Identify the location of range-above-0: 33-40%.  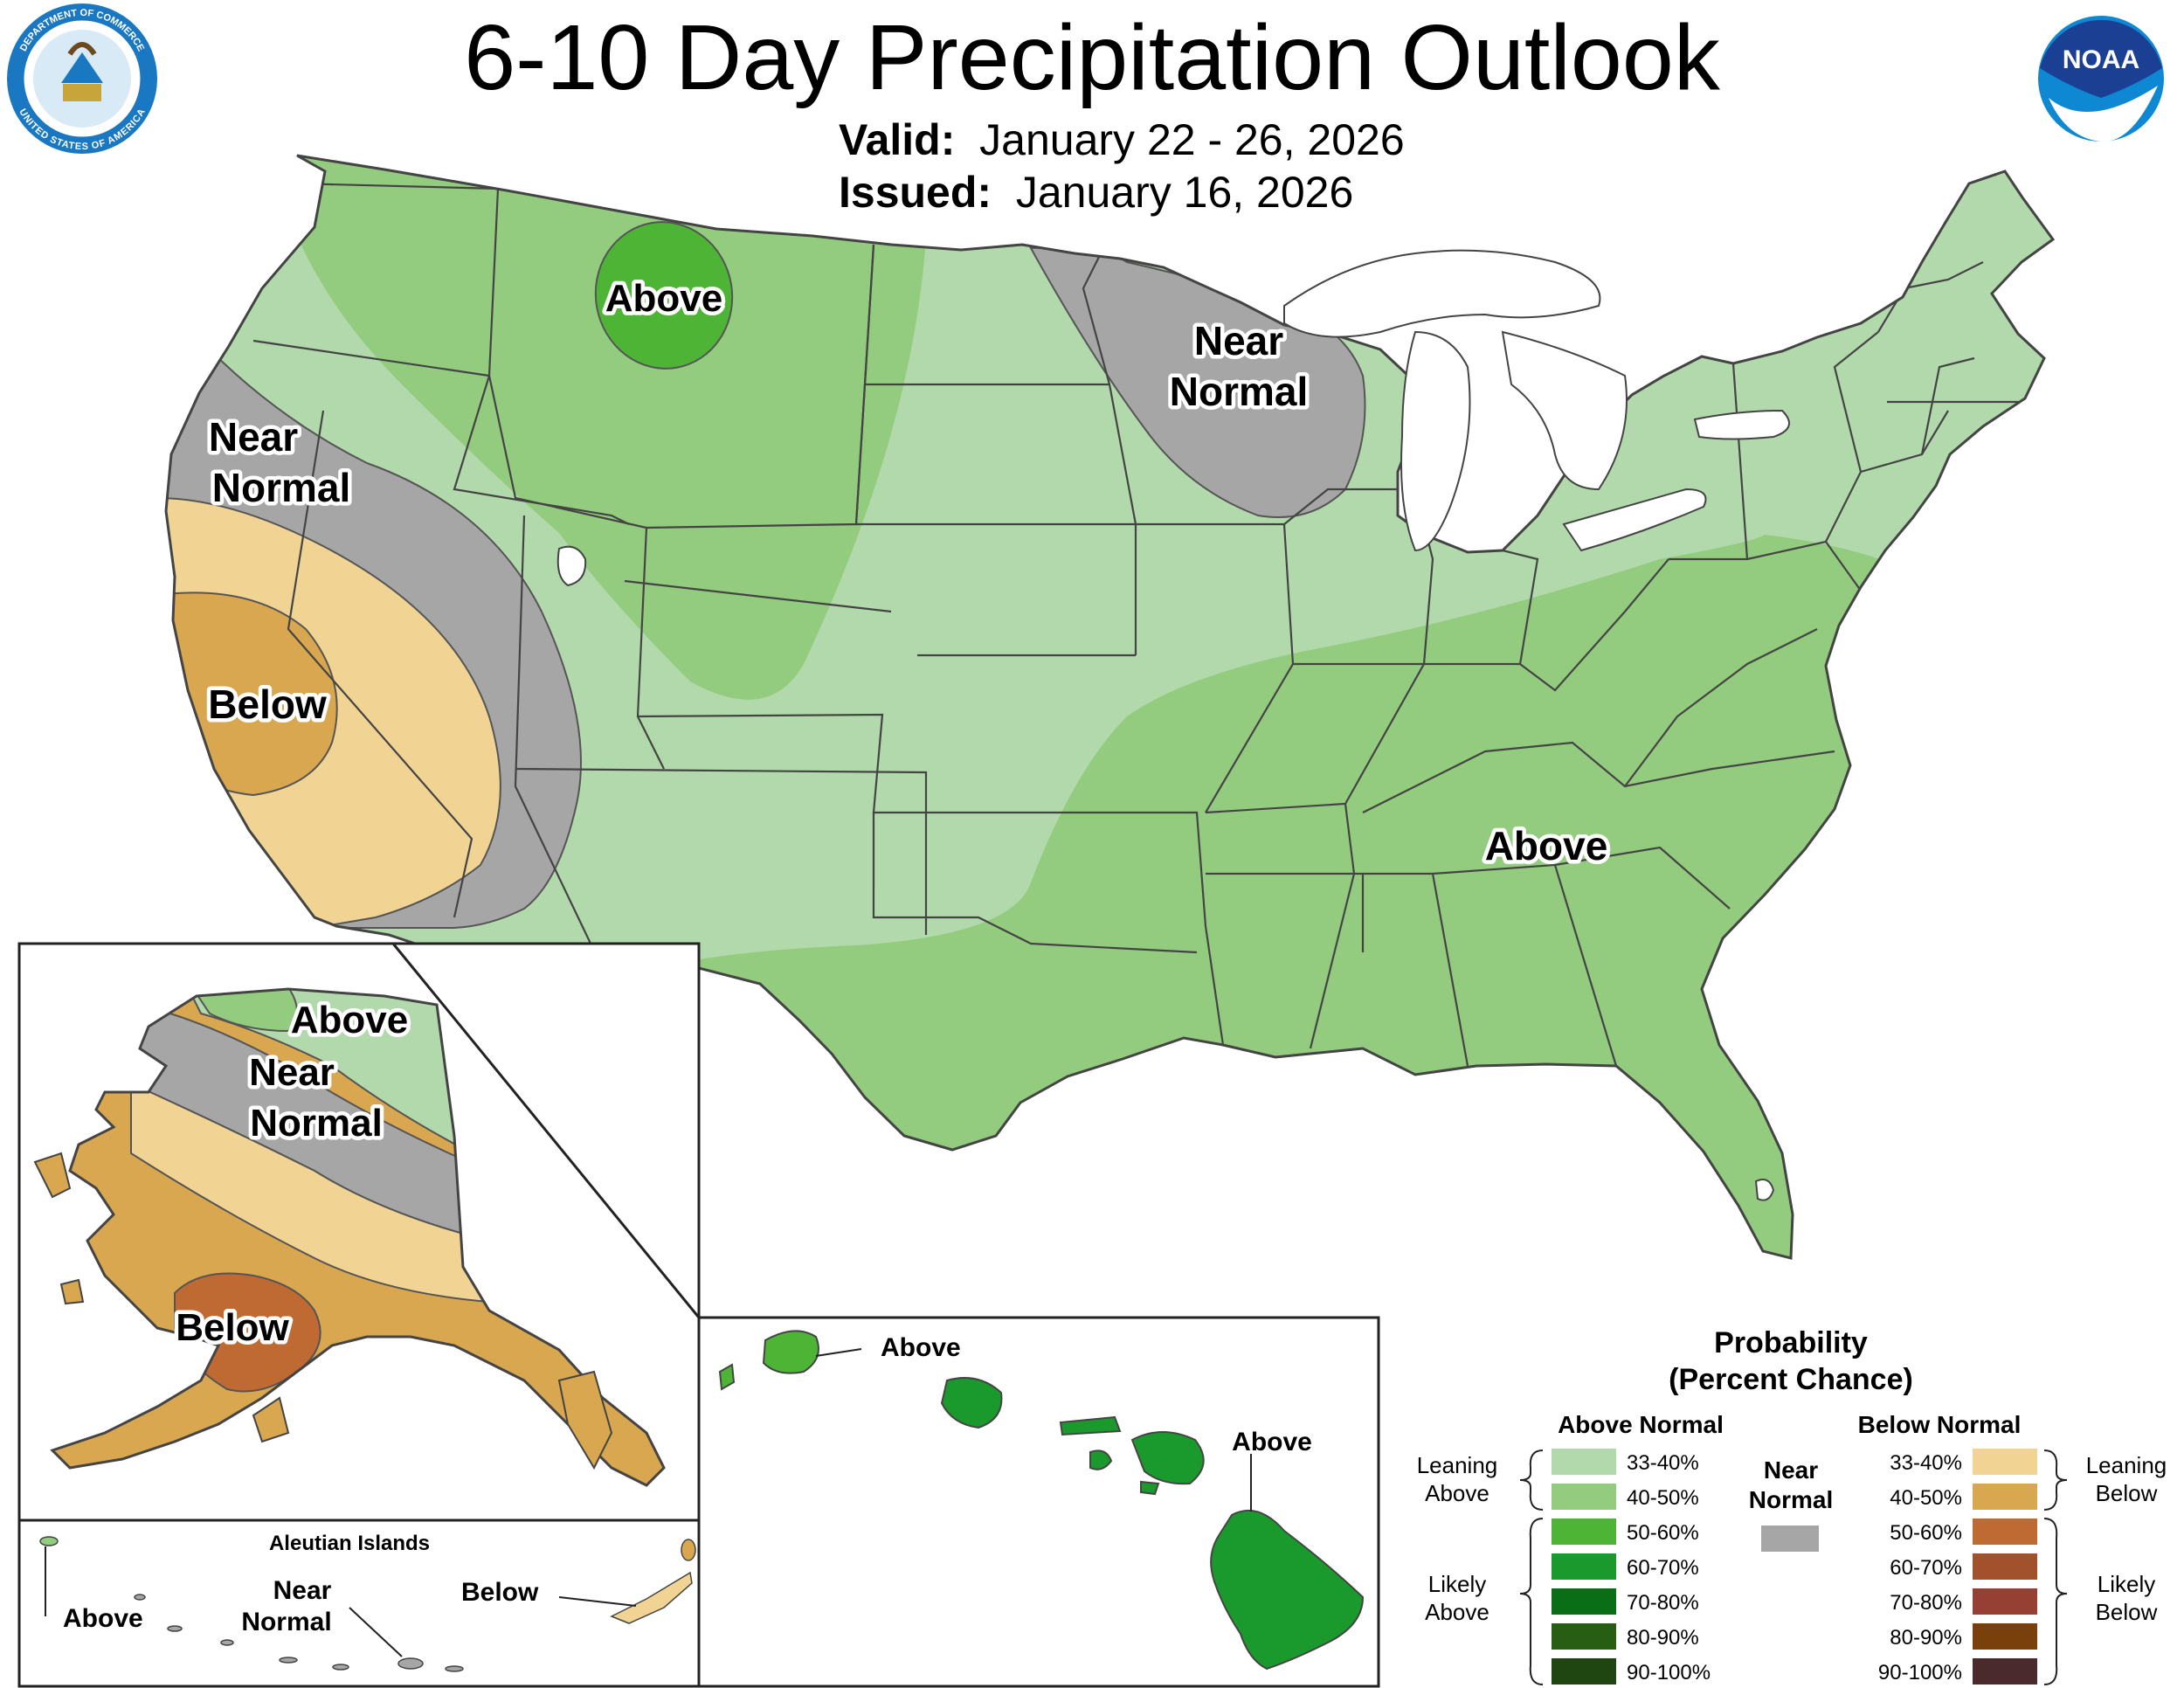
(1663, 1463).